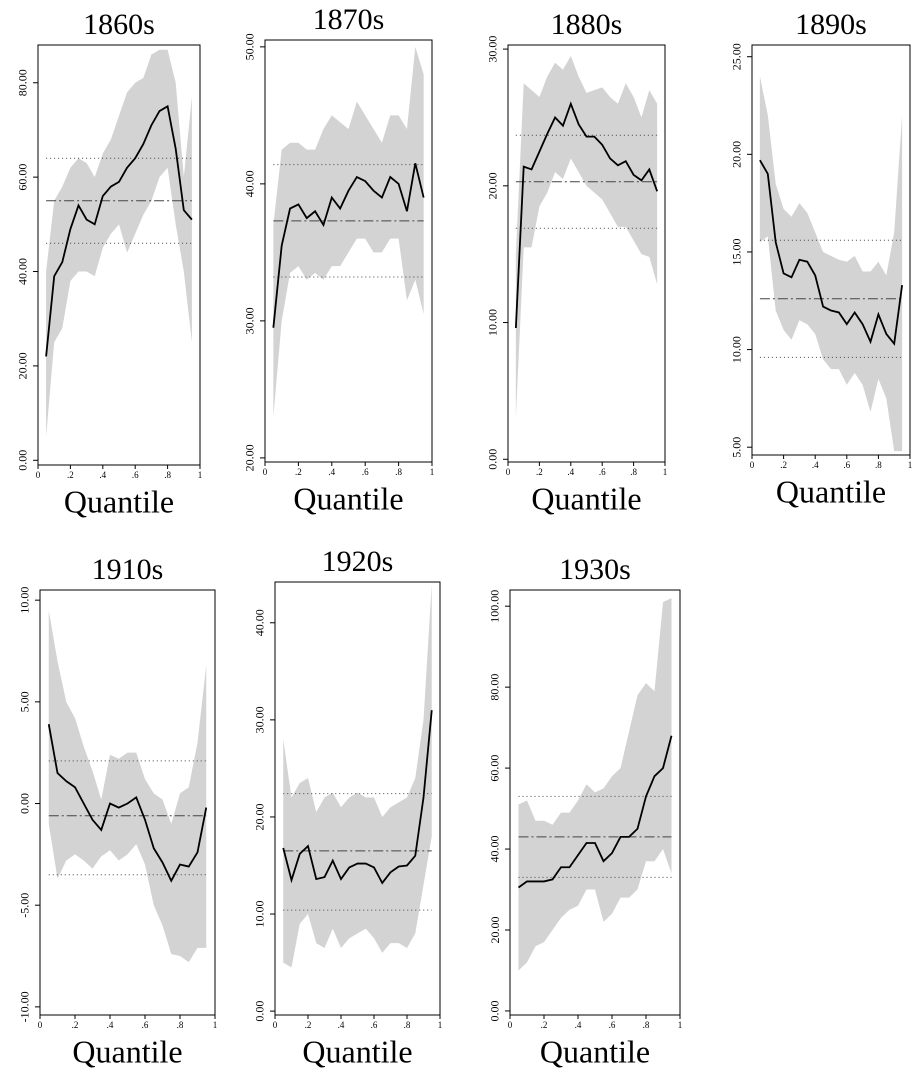 This screenshot has width=917, height=1068. Describe the element at coordinates (831, 24) in the screenshot. I see `panel-title: 1890s` at that location.